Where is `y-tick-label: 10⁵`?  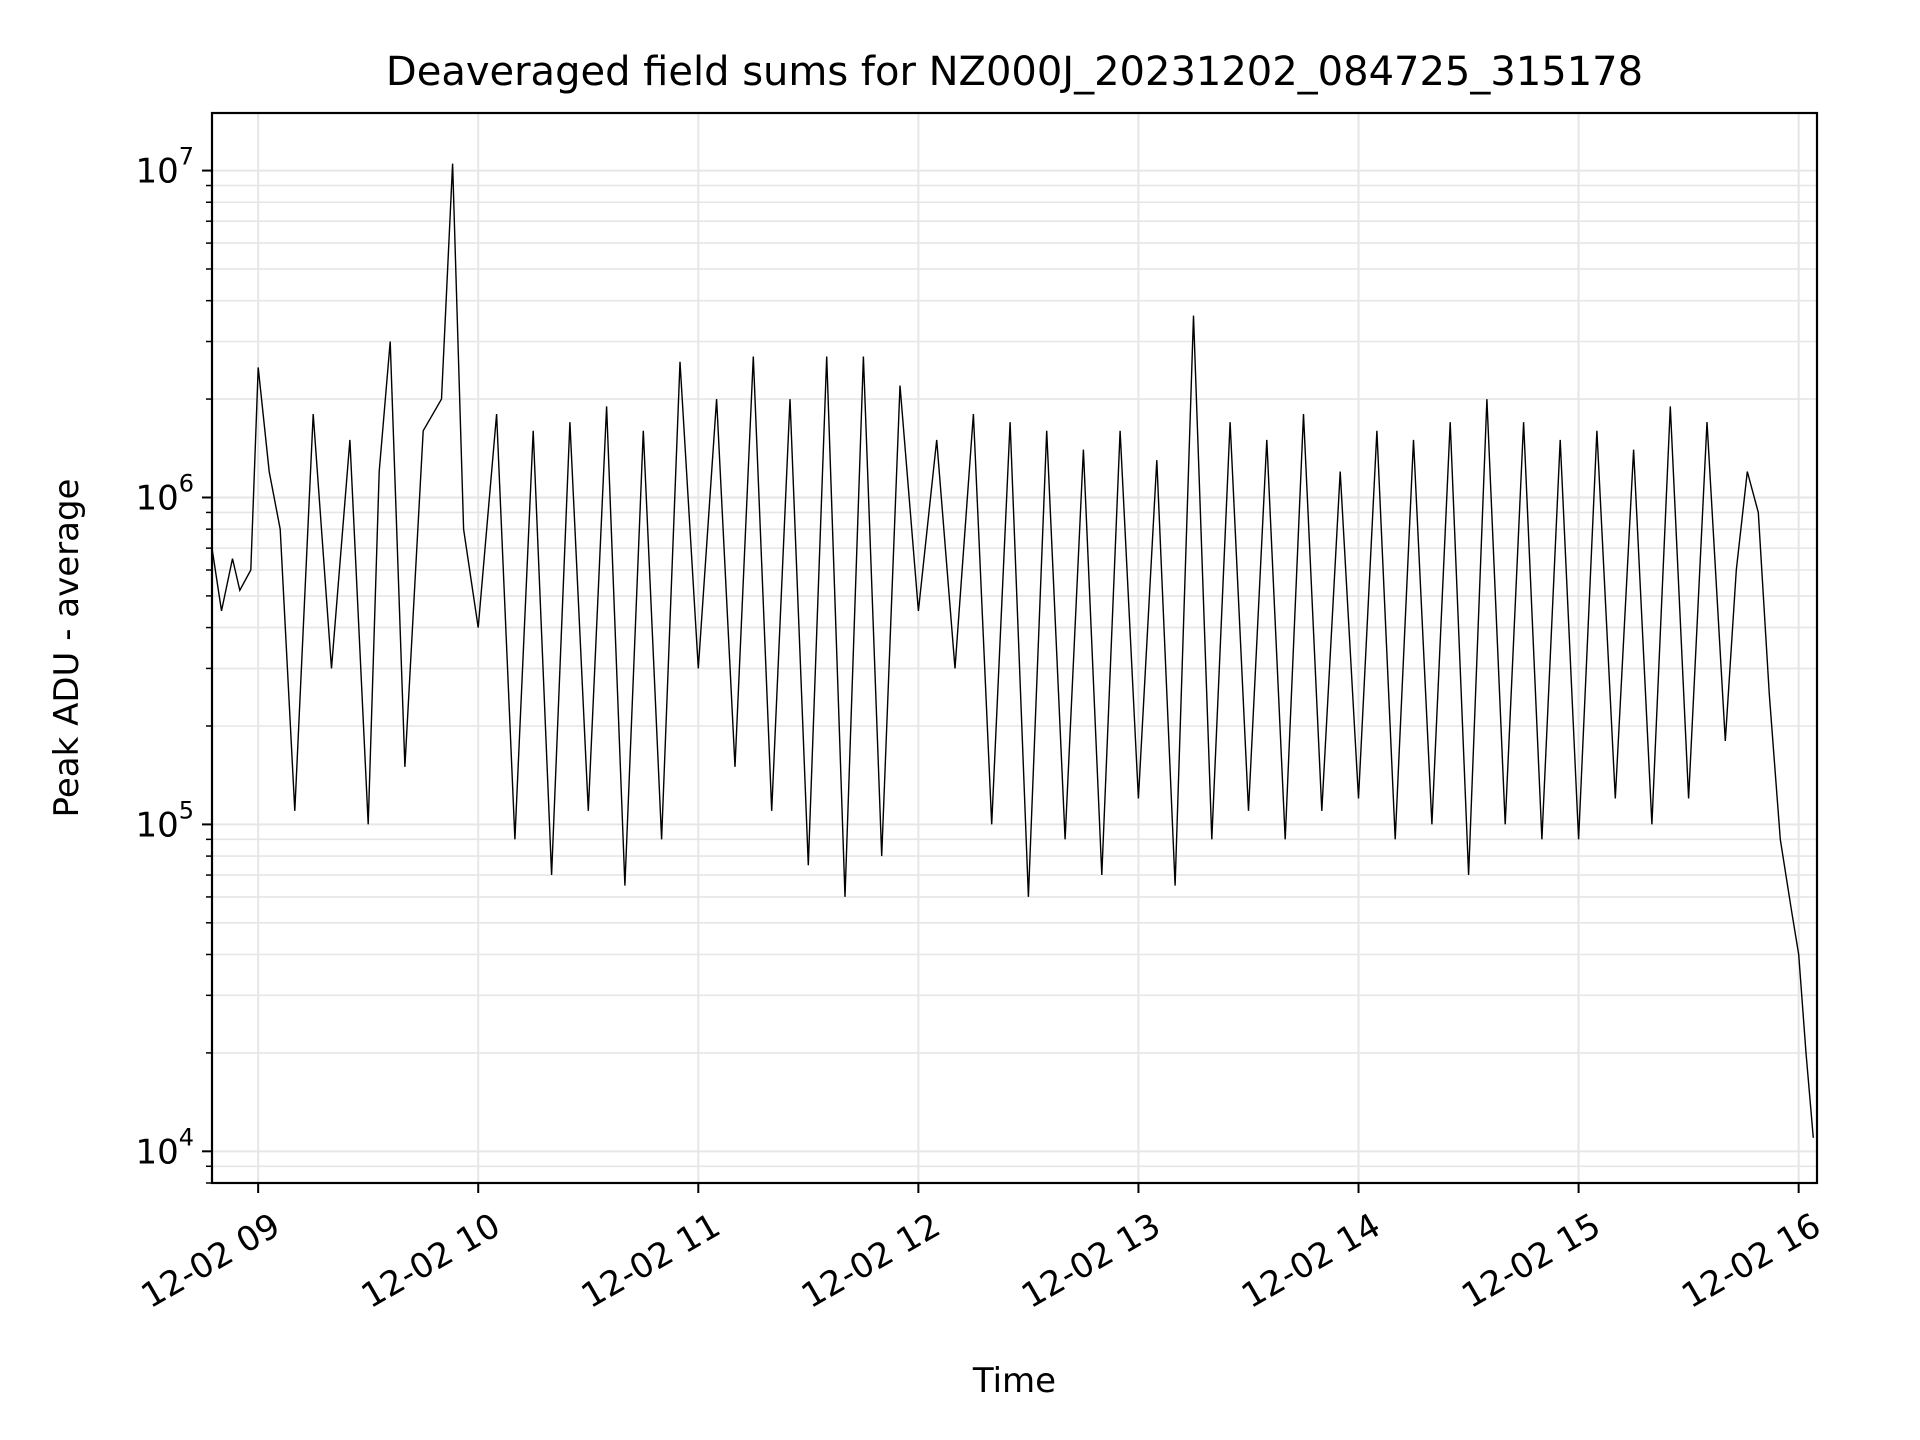
y-tick-label: 10⁵ is located at coordinates (164, 820).